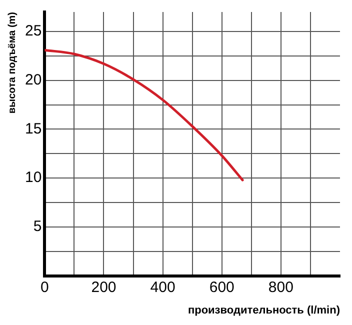 The width and height of the screenshot is (352, 325). Describe the element at coordinates (33, 177) in the screenshot. I see `y-tick-label: 10` at that location.